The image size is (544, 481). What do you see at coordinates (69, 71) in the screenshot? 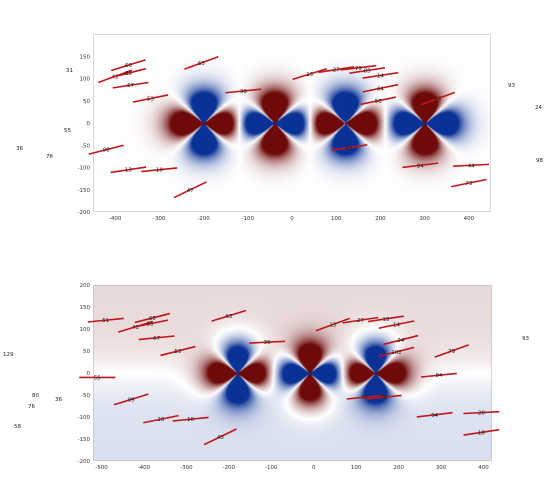
I see `side-label-left: 31` at bounding box center [69, 71].